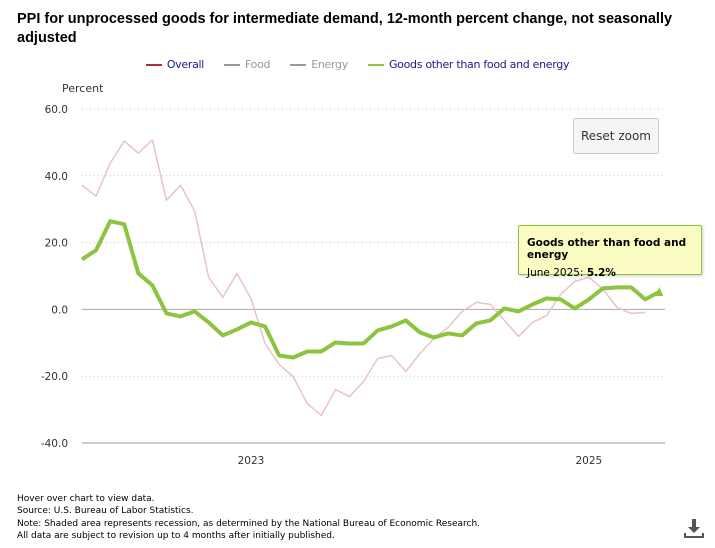 Image resolution: width=715 pixels, height=548 pixels. Describe the element at coordinates (607, 249) in the screenshot. I see `tooltip-series: Goods other than food and energy` at that location.